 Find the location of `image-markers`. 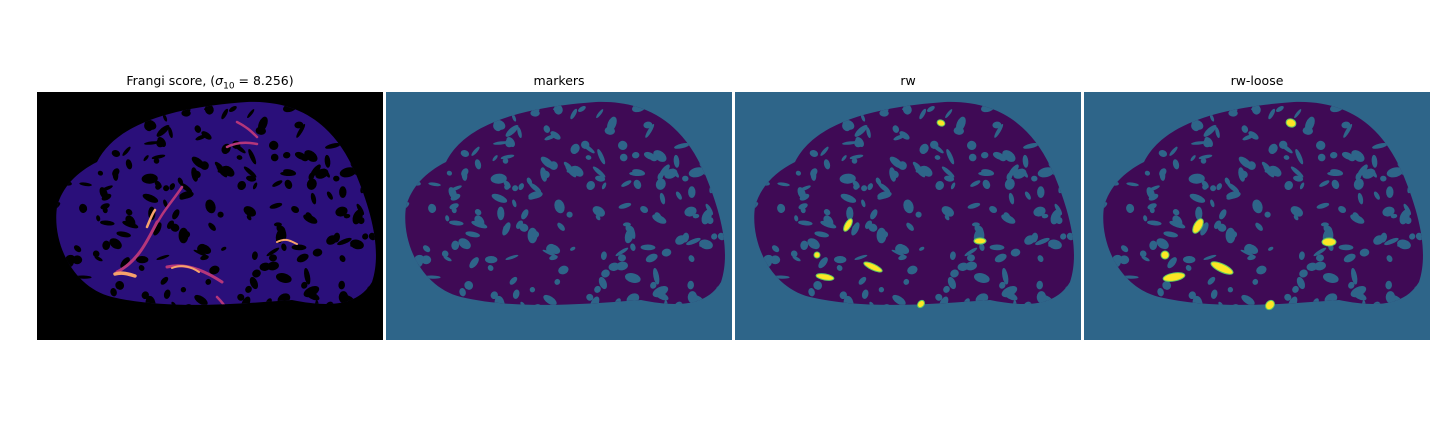

image-markers is located at coordinates (559, 216).